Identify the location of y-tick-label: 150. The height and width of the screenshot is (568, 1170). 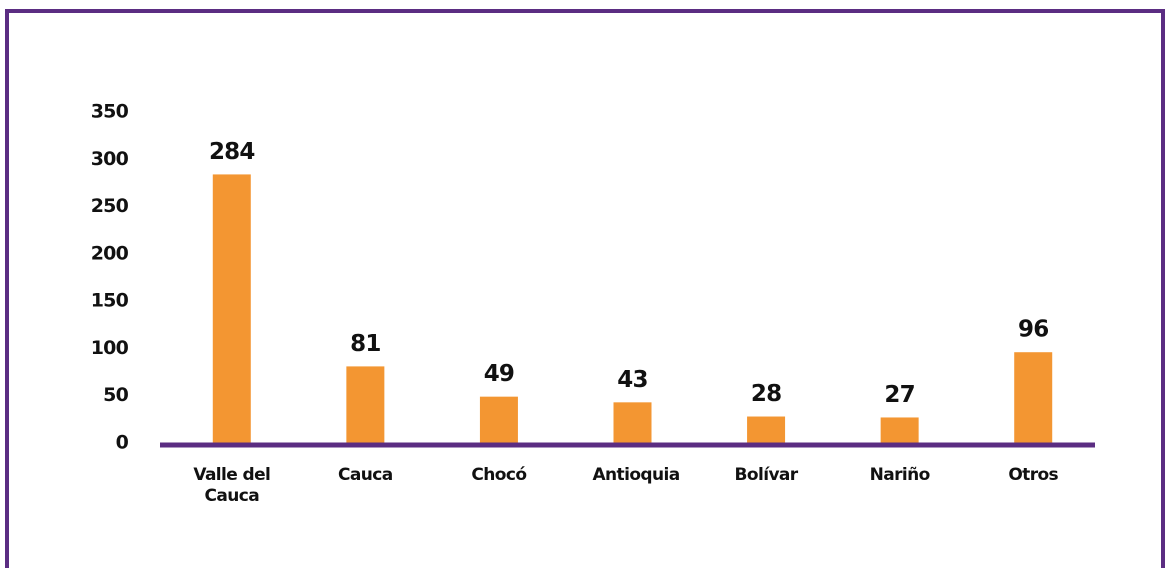
(110, 301).